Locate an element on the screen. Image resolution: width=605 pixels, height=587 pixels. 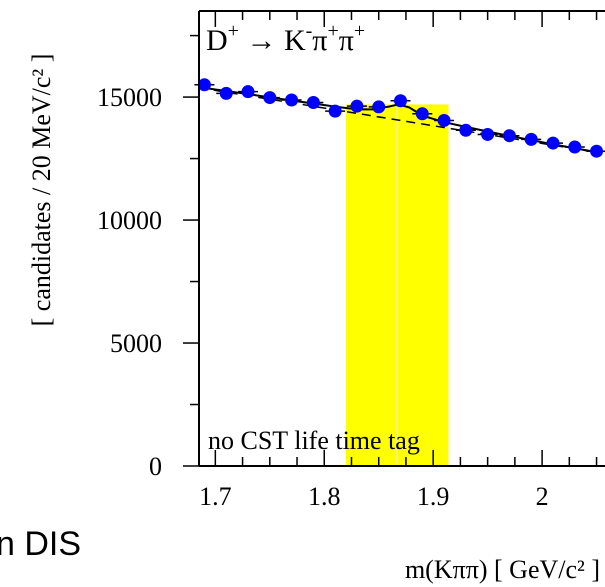
annotation-text: no CST life time tag is located at coordinates (314, 440).